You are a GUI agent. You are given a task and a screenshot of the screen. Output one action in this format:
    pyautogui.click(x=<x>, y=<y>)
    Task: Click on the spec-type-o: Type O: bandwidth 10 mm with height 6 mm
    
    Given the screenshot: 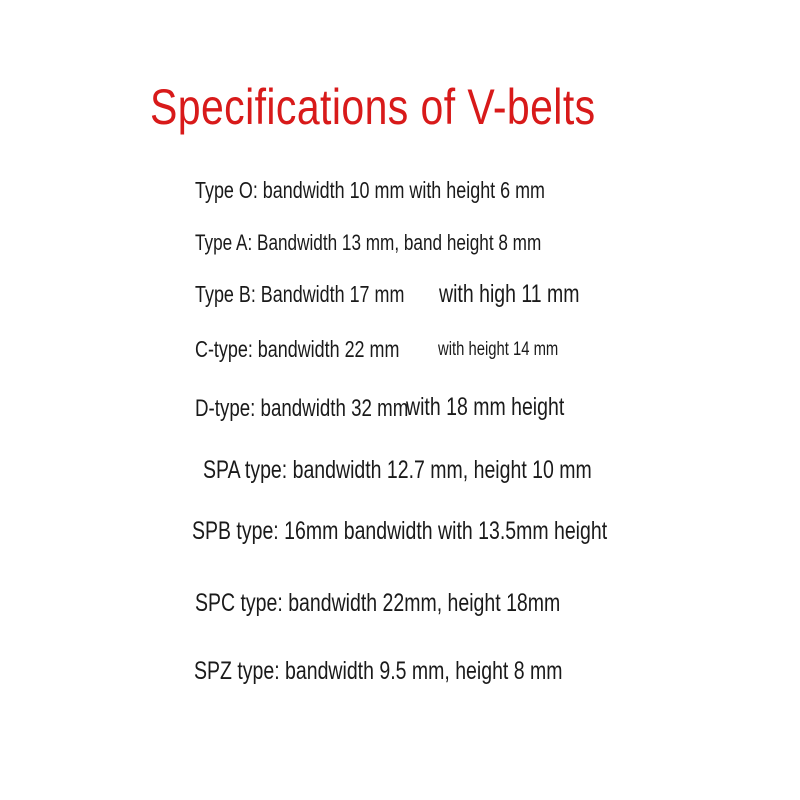 What is the action you would take?
    pyautogui.click(x=370, y=190)
    